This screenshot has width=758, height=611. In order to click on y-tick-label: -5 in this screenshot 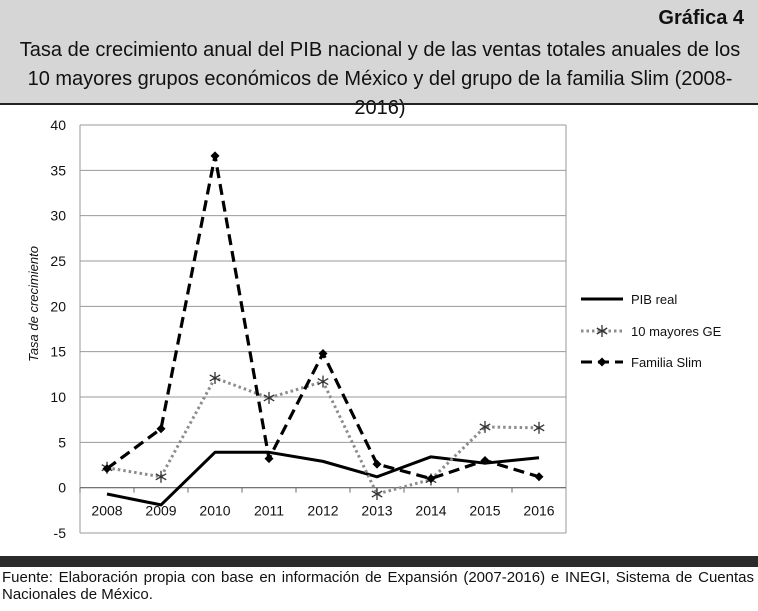, I will do `click(60, 533)`.